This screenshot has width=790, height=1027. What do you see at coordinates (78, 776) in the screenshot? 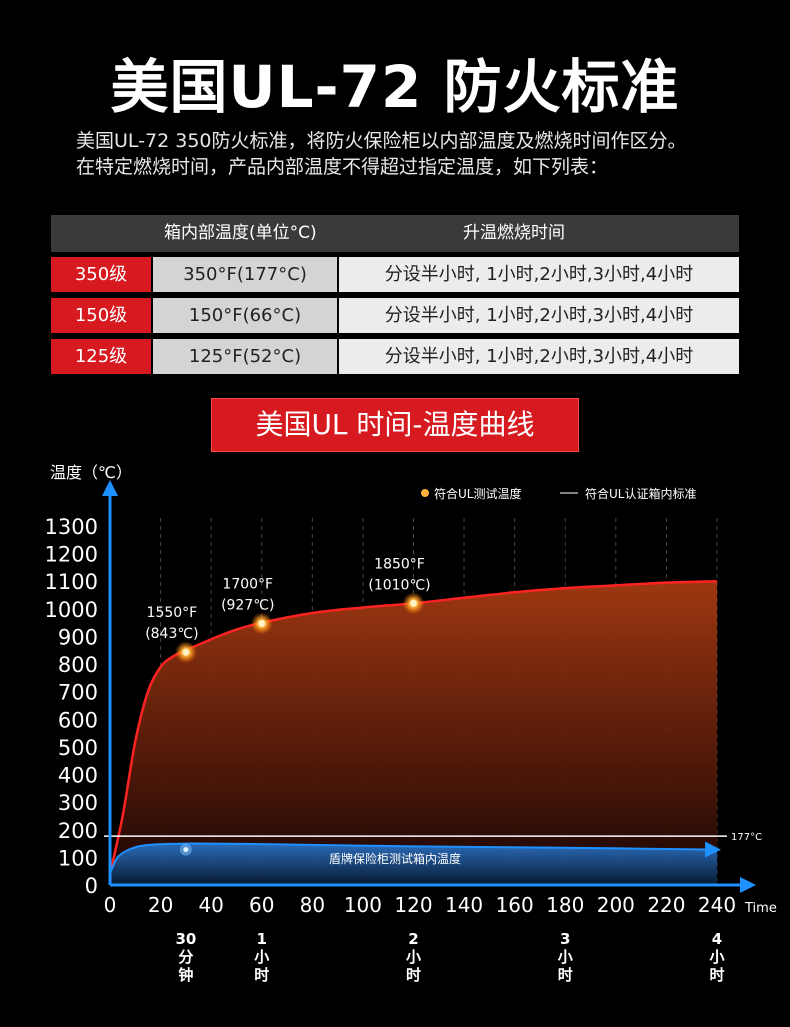
I see `y-tick-label: 400` at bounding box center [78, 776].